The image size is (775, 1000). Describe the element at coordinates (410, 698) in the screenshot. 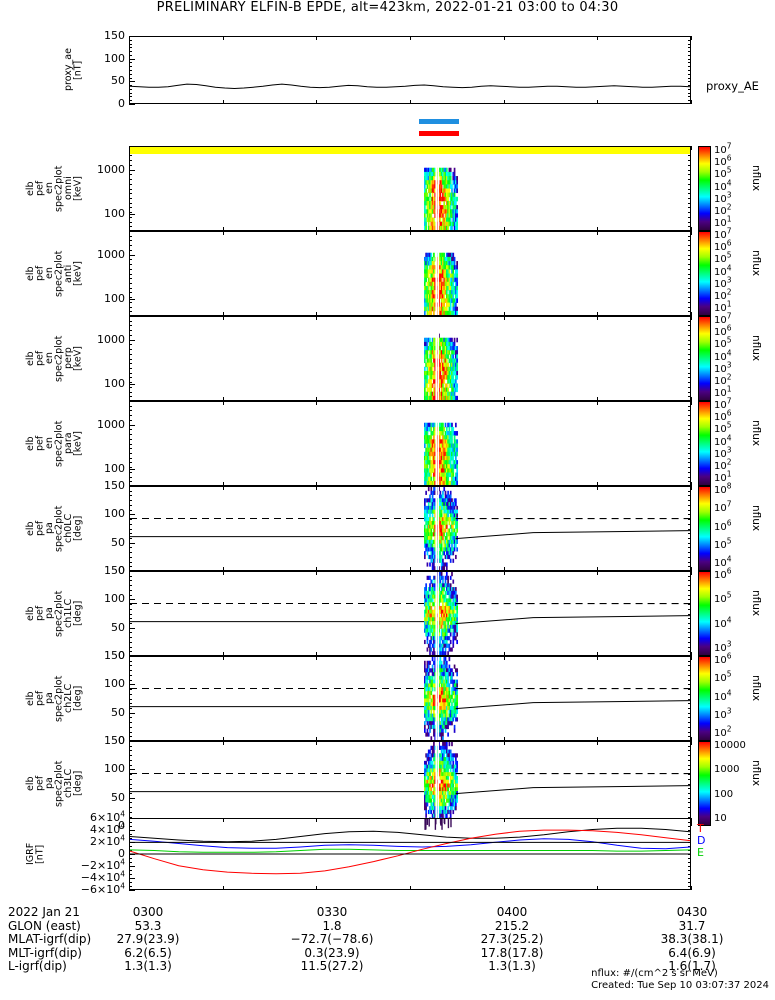

I see `plot-area-pa-ch2lc` at that location.